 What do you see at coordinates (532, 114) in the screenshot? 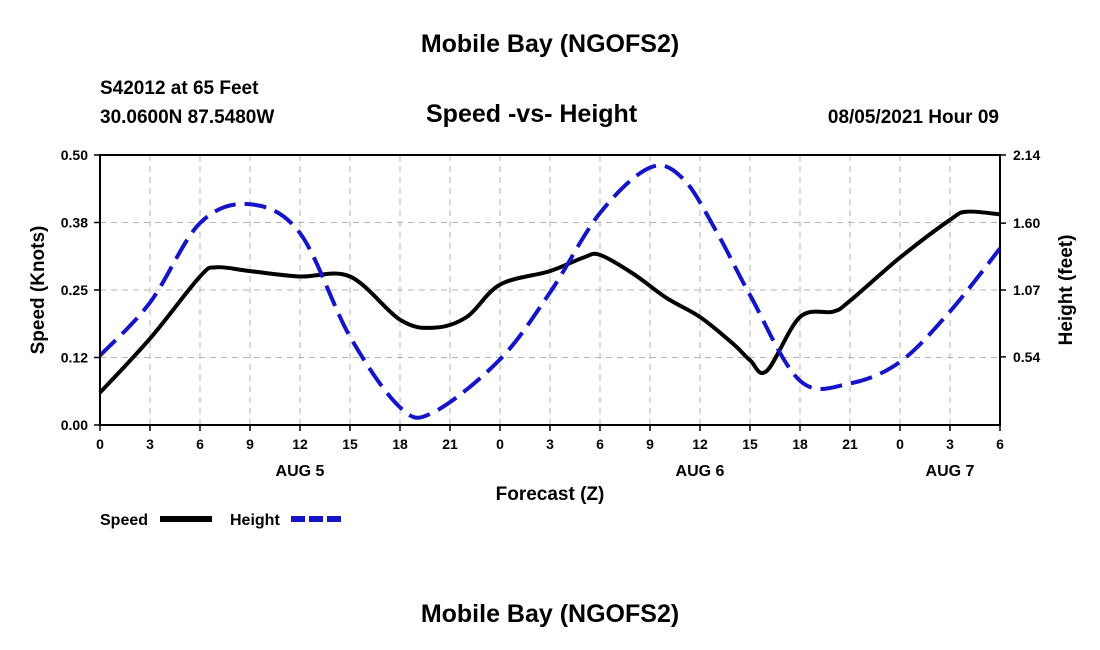
I see `chart-title: Speed -vs- Height` at bounding box center [532, 114].